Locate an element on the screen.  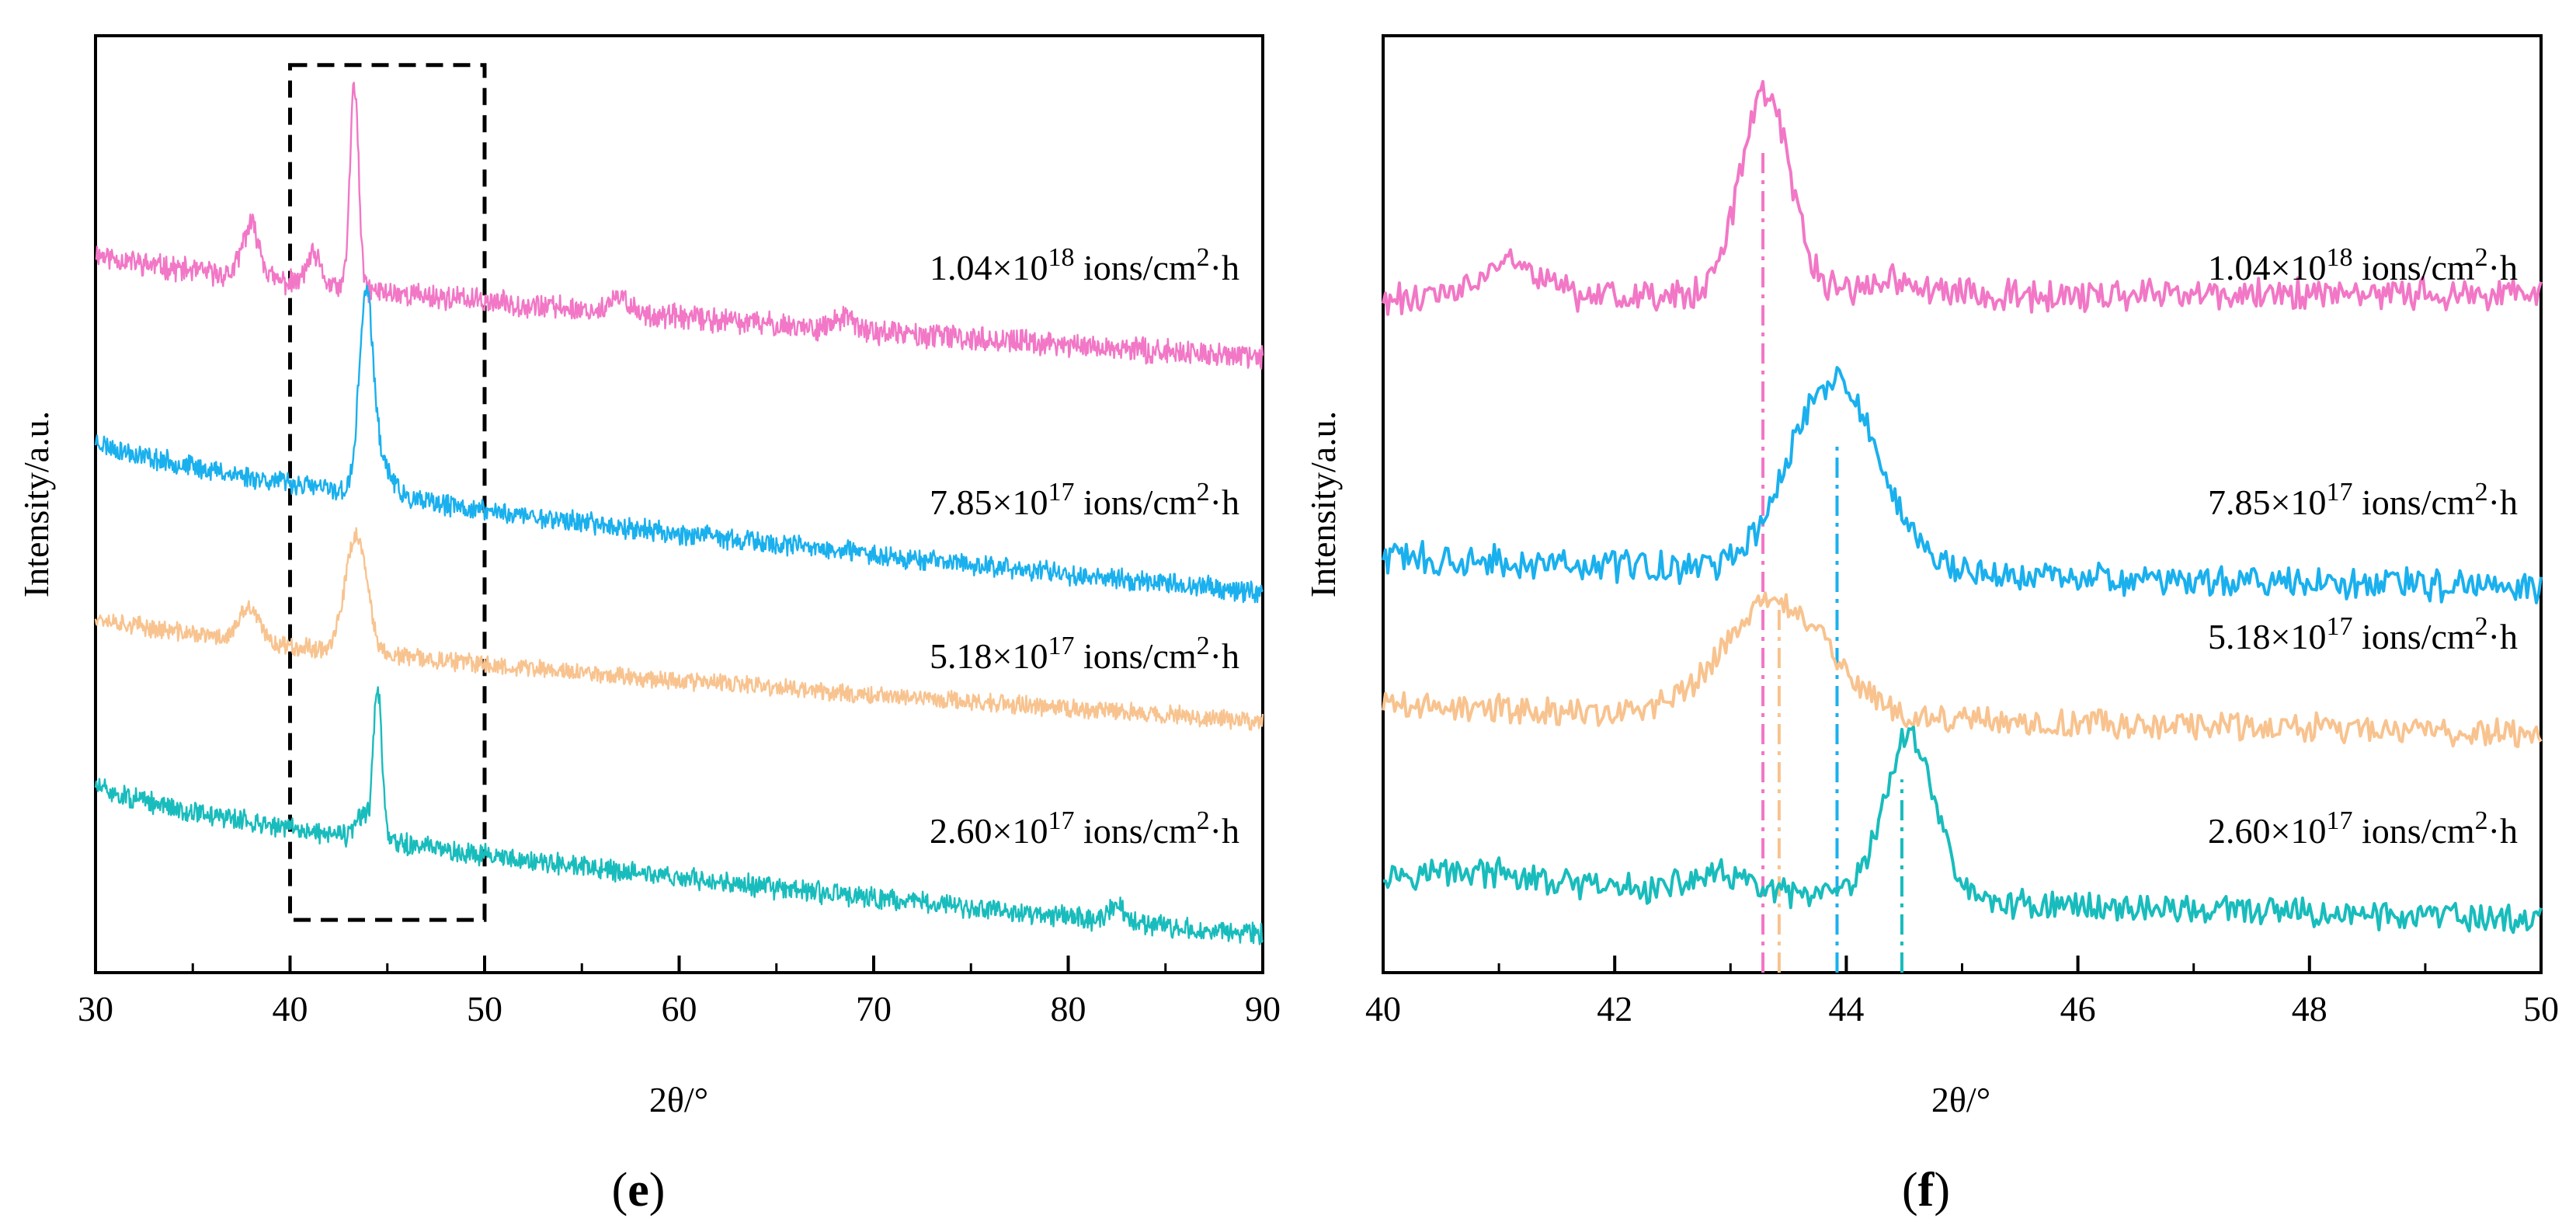
panel-e-caption-letter: e is located at coordinates (638, 1190).